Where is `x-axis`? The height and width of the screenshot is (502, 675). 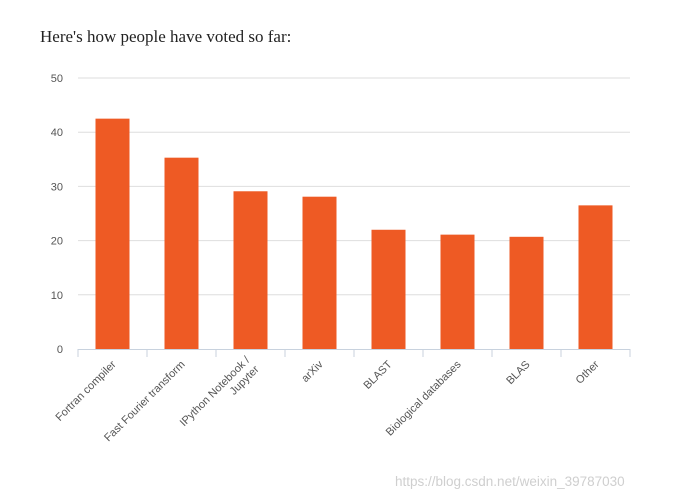 x-axis is located at coordinates (354, 353).